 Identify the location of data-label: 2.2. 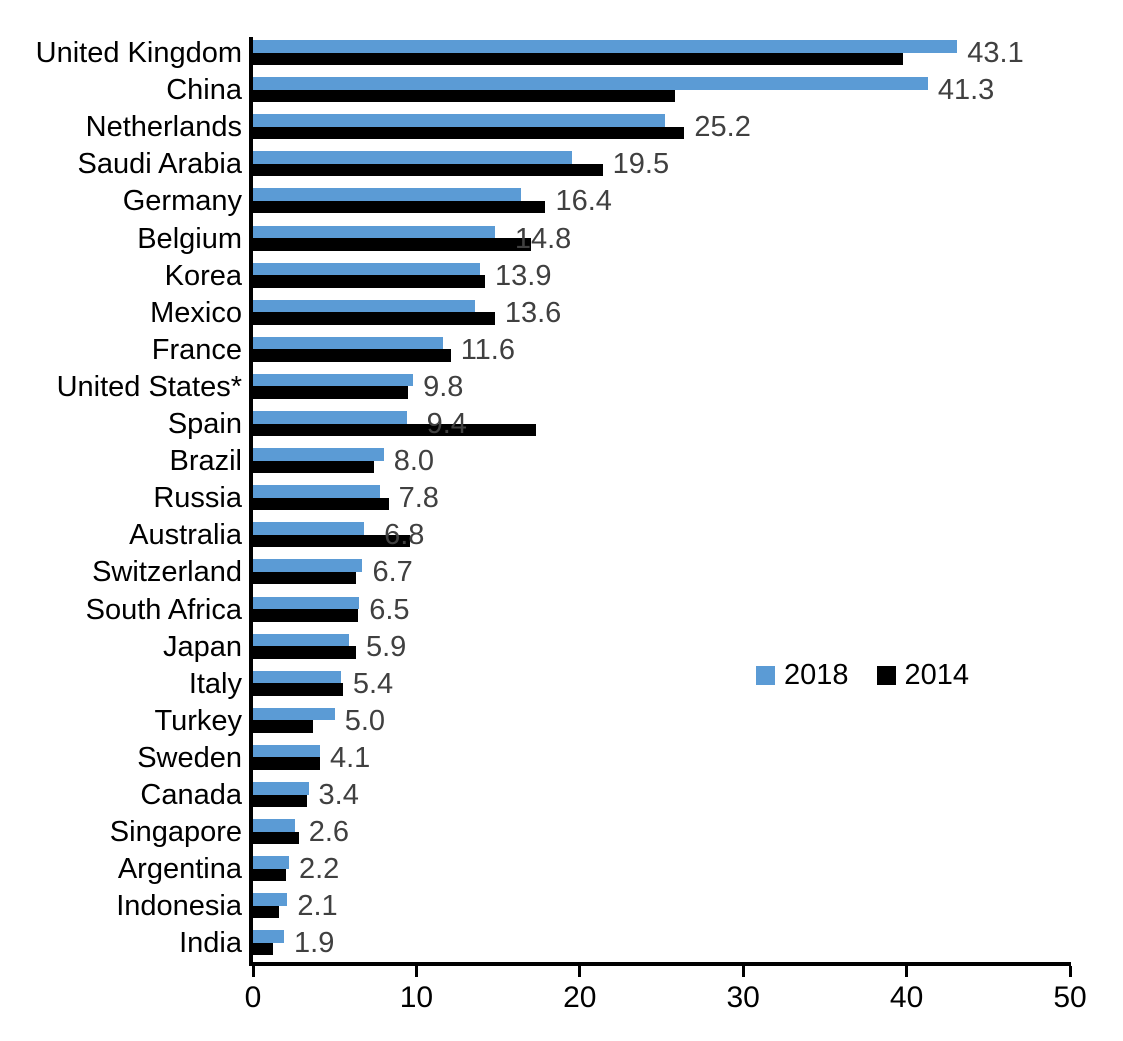
(319, 869).